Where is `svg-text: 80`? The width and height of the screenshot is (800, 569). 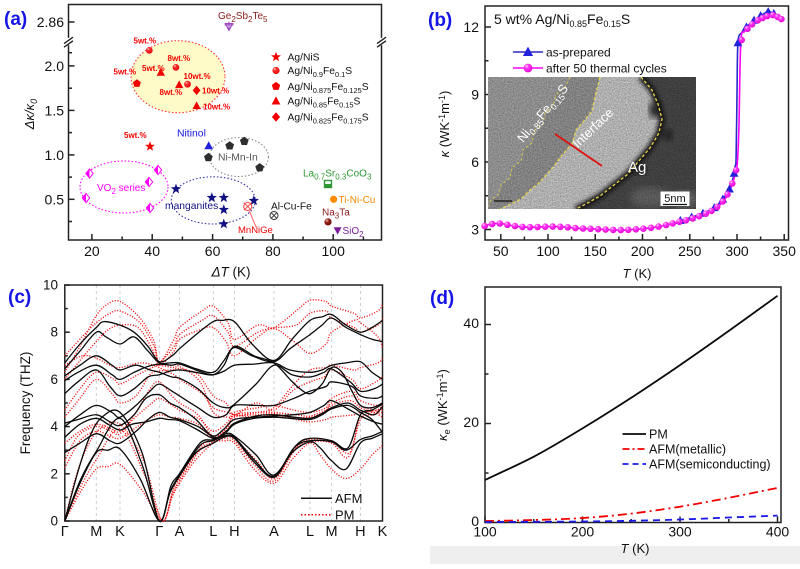
svg-text: 80 is located at coordinates (273, 251).